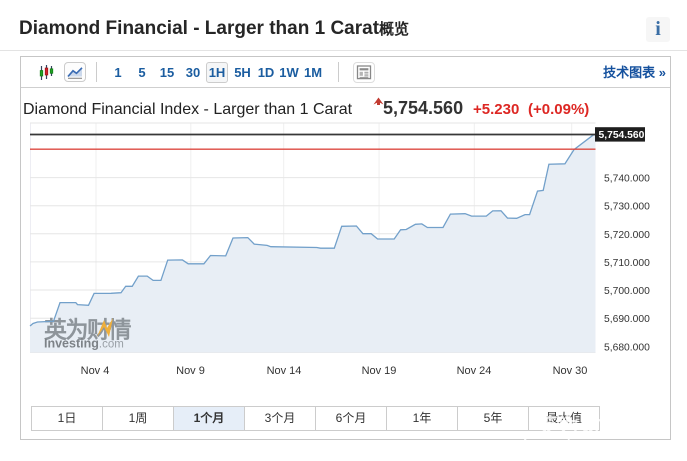  Describe the element at coordinates (627, 319) in the screenshot. I see `svg-text: 5,690.000` at that location.